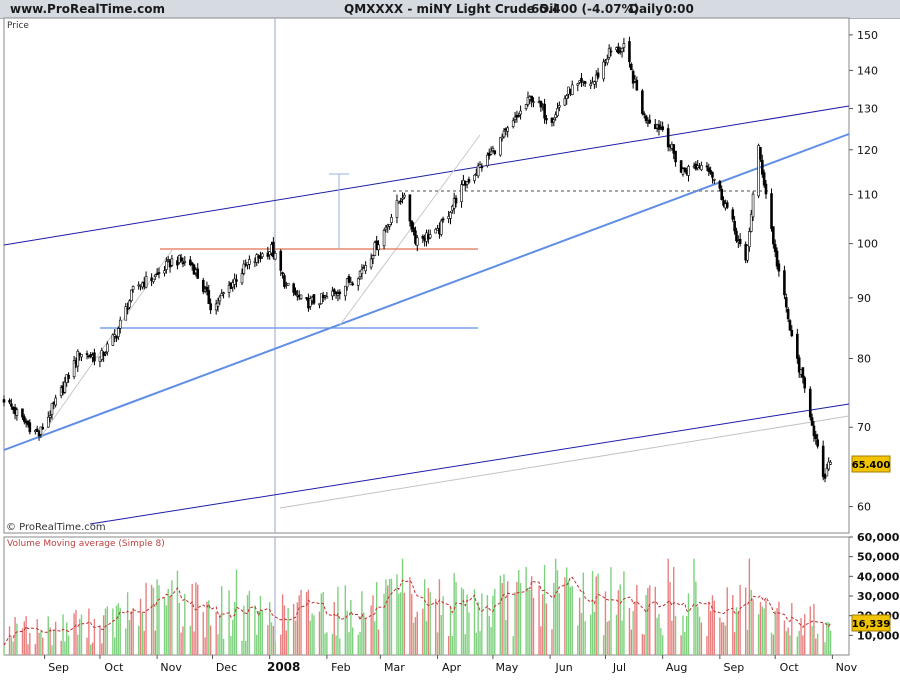 This screenshot has height=700, width=900. Describe the element at coordinates (339, 211) in the screenshot. I see `measurement-marker` at that location.